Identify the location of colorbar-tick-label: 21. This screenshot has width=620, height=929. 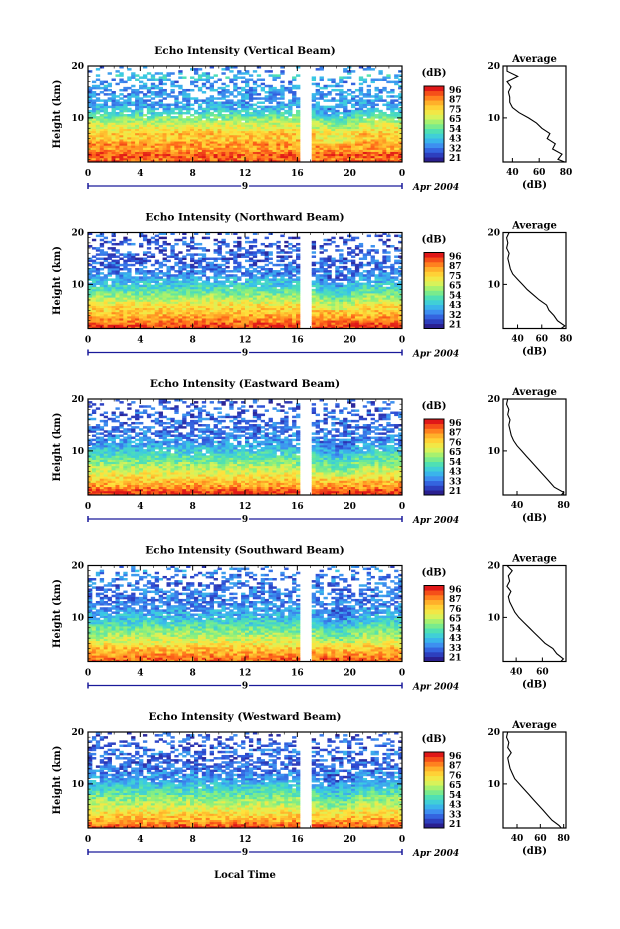
(455, 159).